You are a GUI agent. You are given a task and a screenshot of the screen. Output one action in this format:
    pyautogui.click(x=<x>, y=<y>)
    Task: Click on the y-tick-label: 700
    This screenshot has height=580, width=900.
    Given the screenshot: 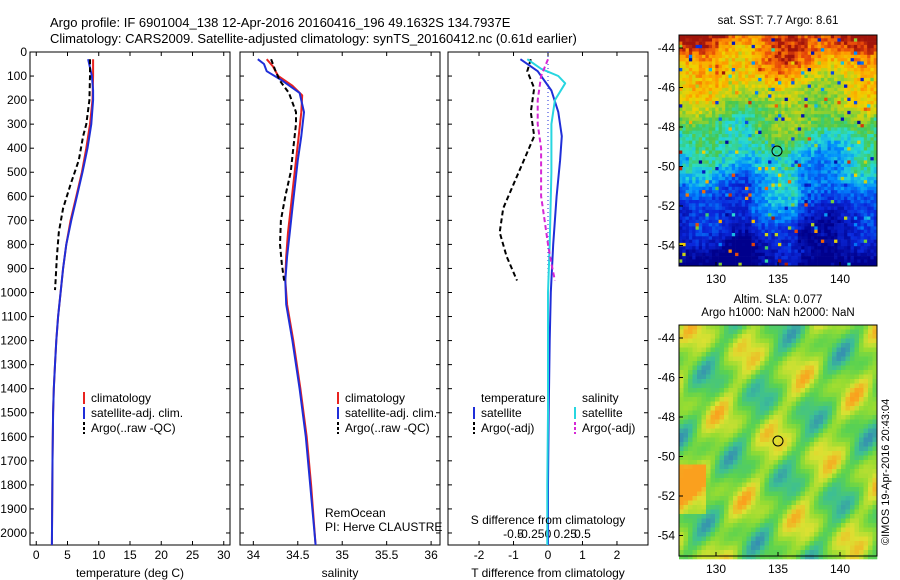 What is the action you would take?
    pyautogui.click(x=17, y=220)
    